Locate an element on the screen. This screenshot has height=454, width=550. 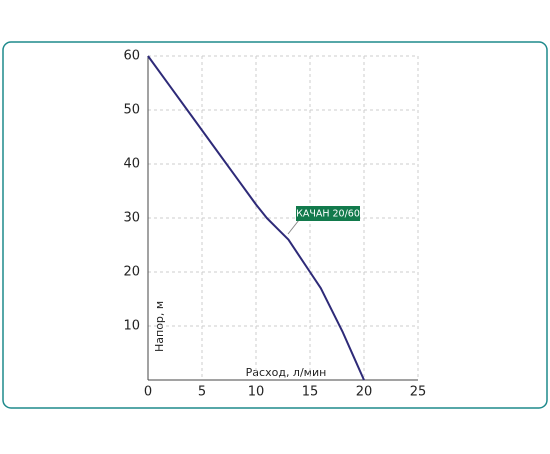
y-tick-label: 50 is located at coordinates (131, 110).